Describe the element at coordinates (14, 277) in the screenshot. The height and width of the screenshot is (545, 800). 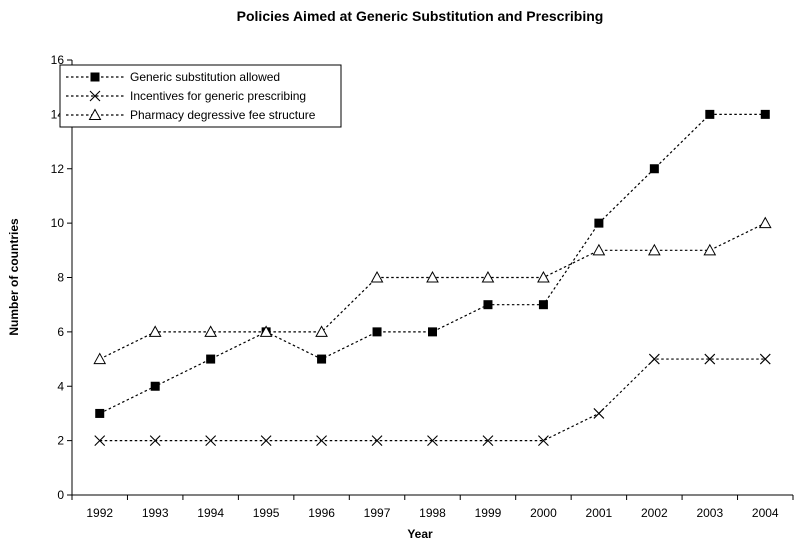
I see `y-axis-title: Number of countries` at that location.